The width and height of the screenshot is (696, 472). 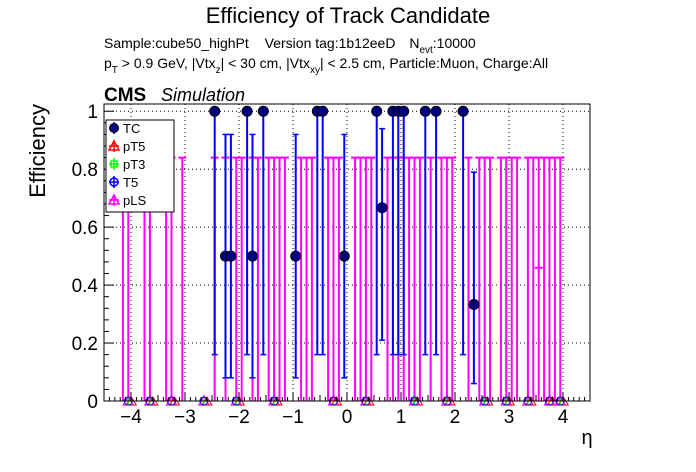 I want to click on nevt-label: N, so click(x=414, y=43).